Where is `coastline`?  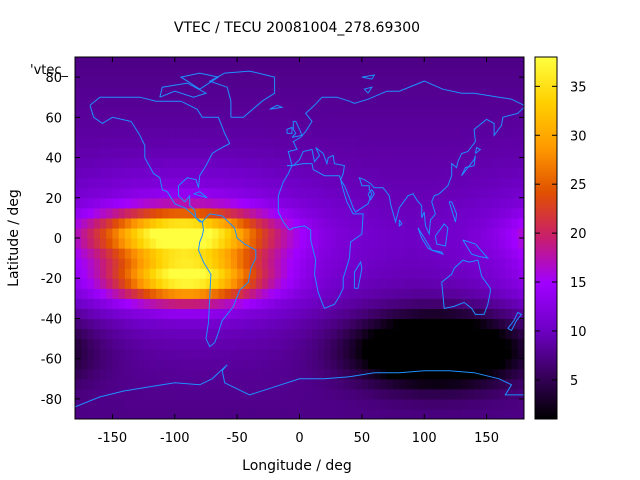 coastline is located at coordinates (199, 81).